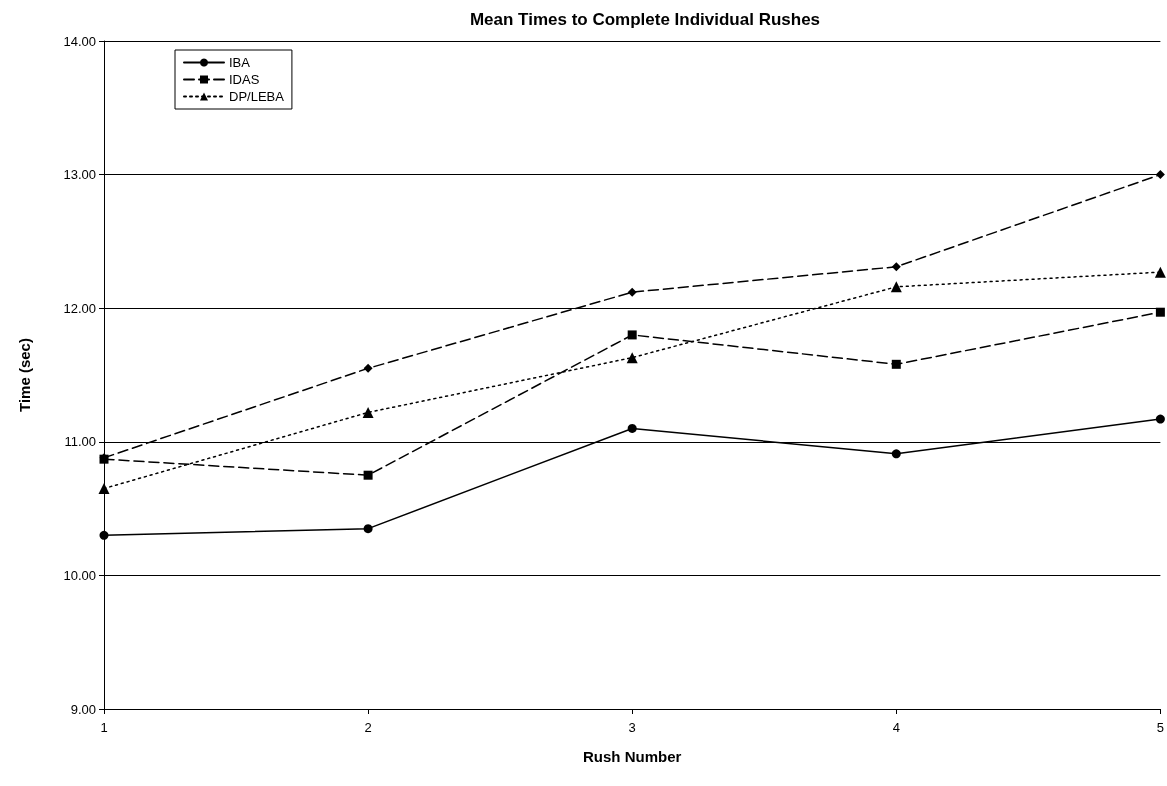 Image resolution: width=1167 pixels, height=786 pixels. I want to click on x-tick-label: 3, so click(632, 727).